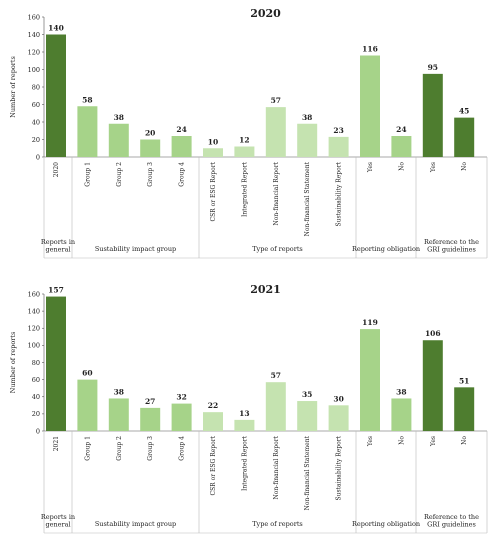 This screenshot has height=554, width=496. What do you see at coordinates (307, 394) in the screenshot?
I see `data-label: 35` at bounding box center [307, 394].